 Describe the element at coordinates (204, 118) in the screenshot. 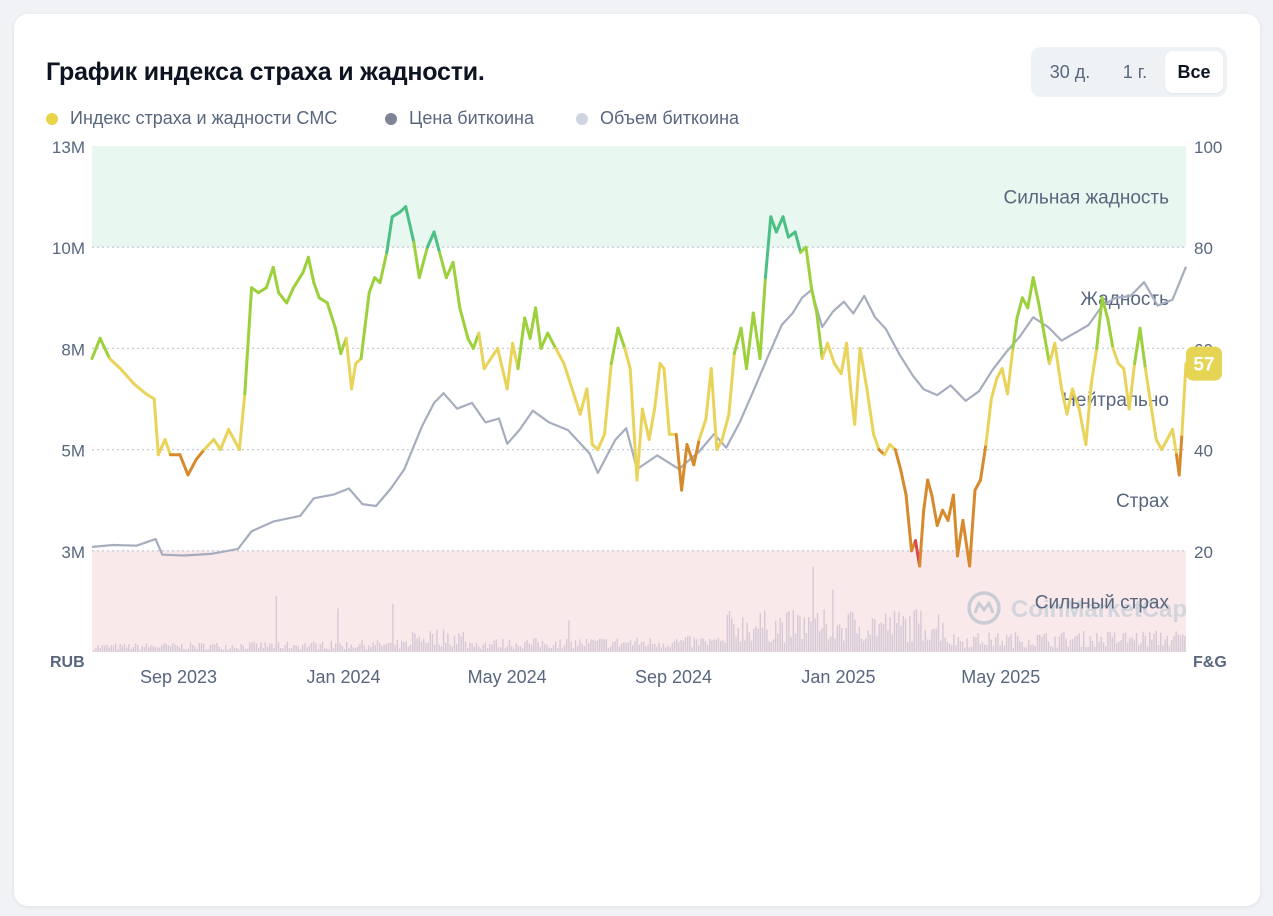

I see `legend-label-fear-greed: Индекс страха и жадности CMC` at that location.